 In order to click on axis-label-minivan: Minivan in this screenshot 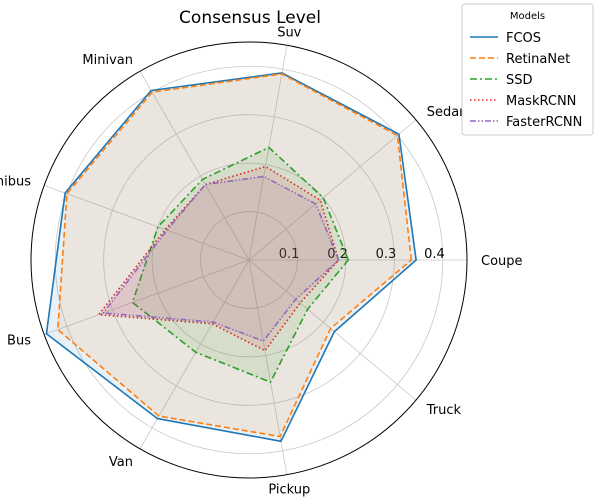, I will do `click(107, 60)`.